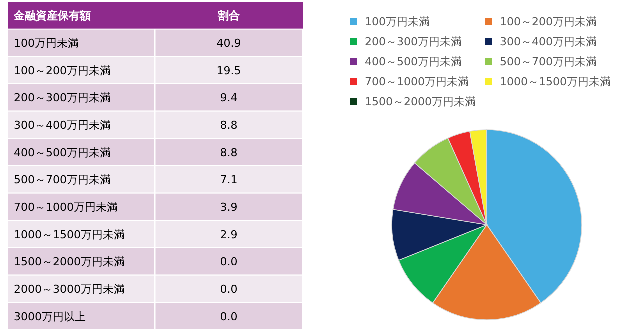 This screenshot has height=334, width=620. Describe the element at coordinates (548, 42) in the screenshot. I see `legend-label: 300～400万円未満` at that location.